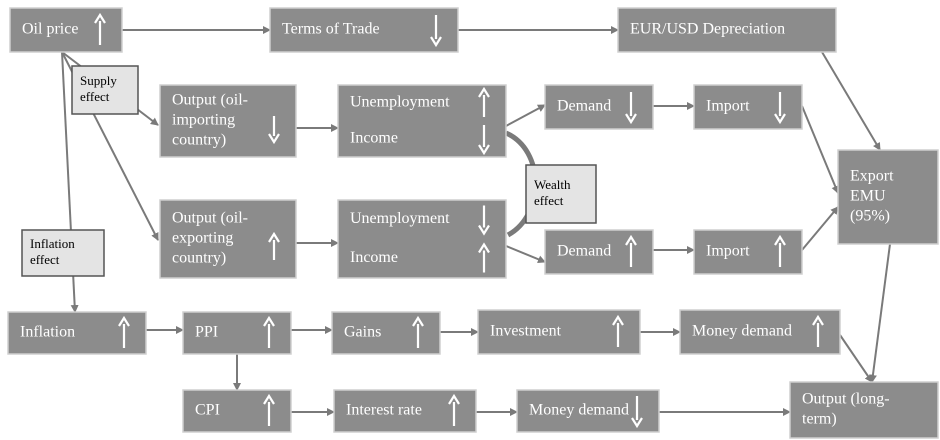 Image resolution: width=940 pixels, height=440 pixels. What do you see at coordinates (872, 176) in the screenshot?
I see `node-label: Export` at bounding box center [872, 176].